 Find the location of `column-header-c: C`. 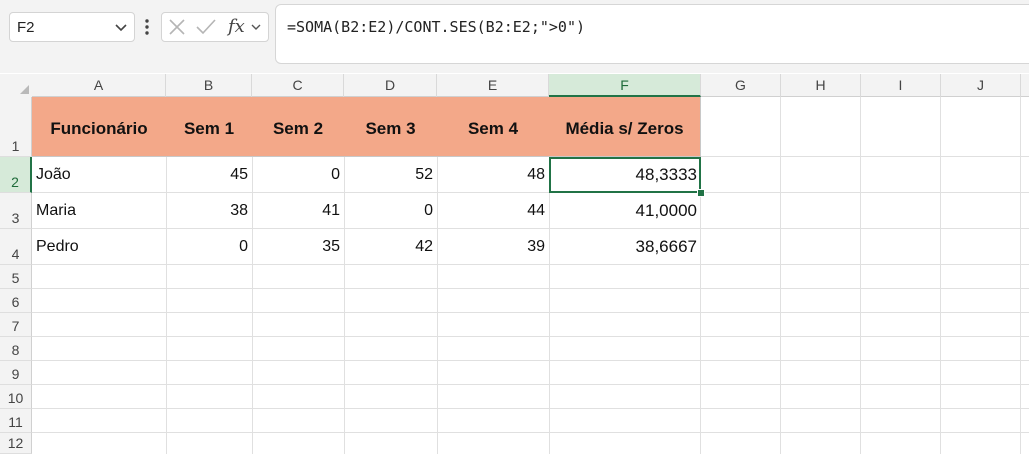

column-header-c: C is located at coordinates (298, 85).